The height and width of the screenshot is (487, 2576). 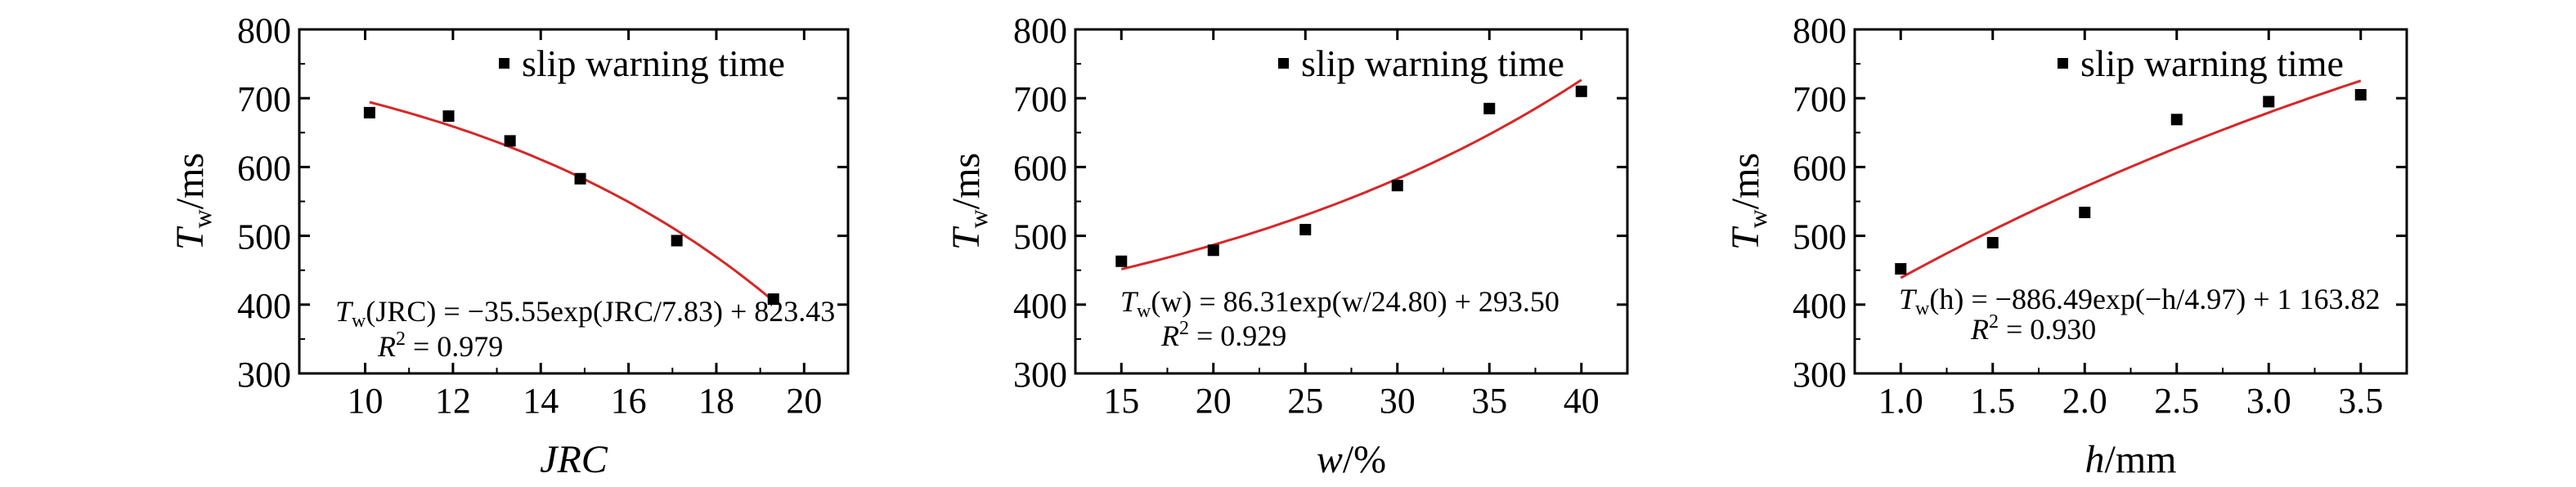 What do you see at coordinates (574, 459) in the screenshot?
I see `x-axis-label: JRC` at bounding box center [574, 459].